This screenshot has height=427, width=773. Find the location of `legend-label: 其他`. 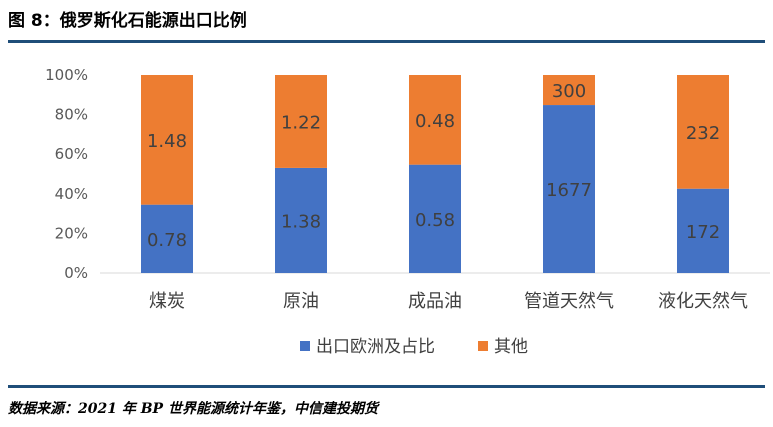

legend-label: 其他 is located at coordinates (511, 347).